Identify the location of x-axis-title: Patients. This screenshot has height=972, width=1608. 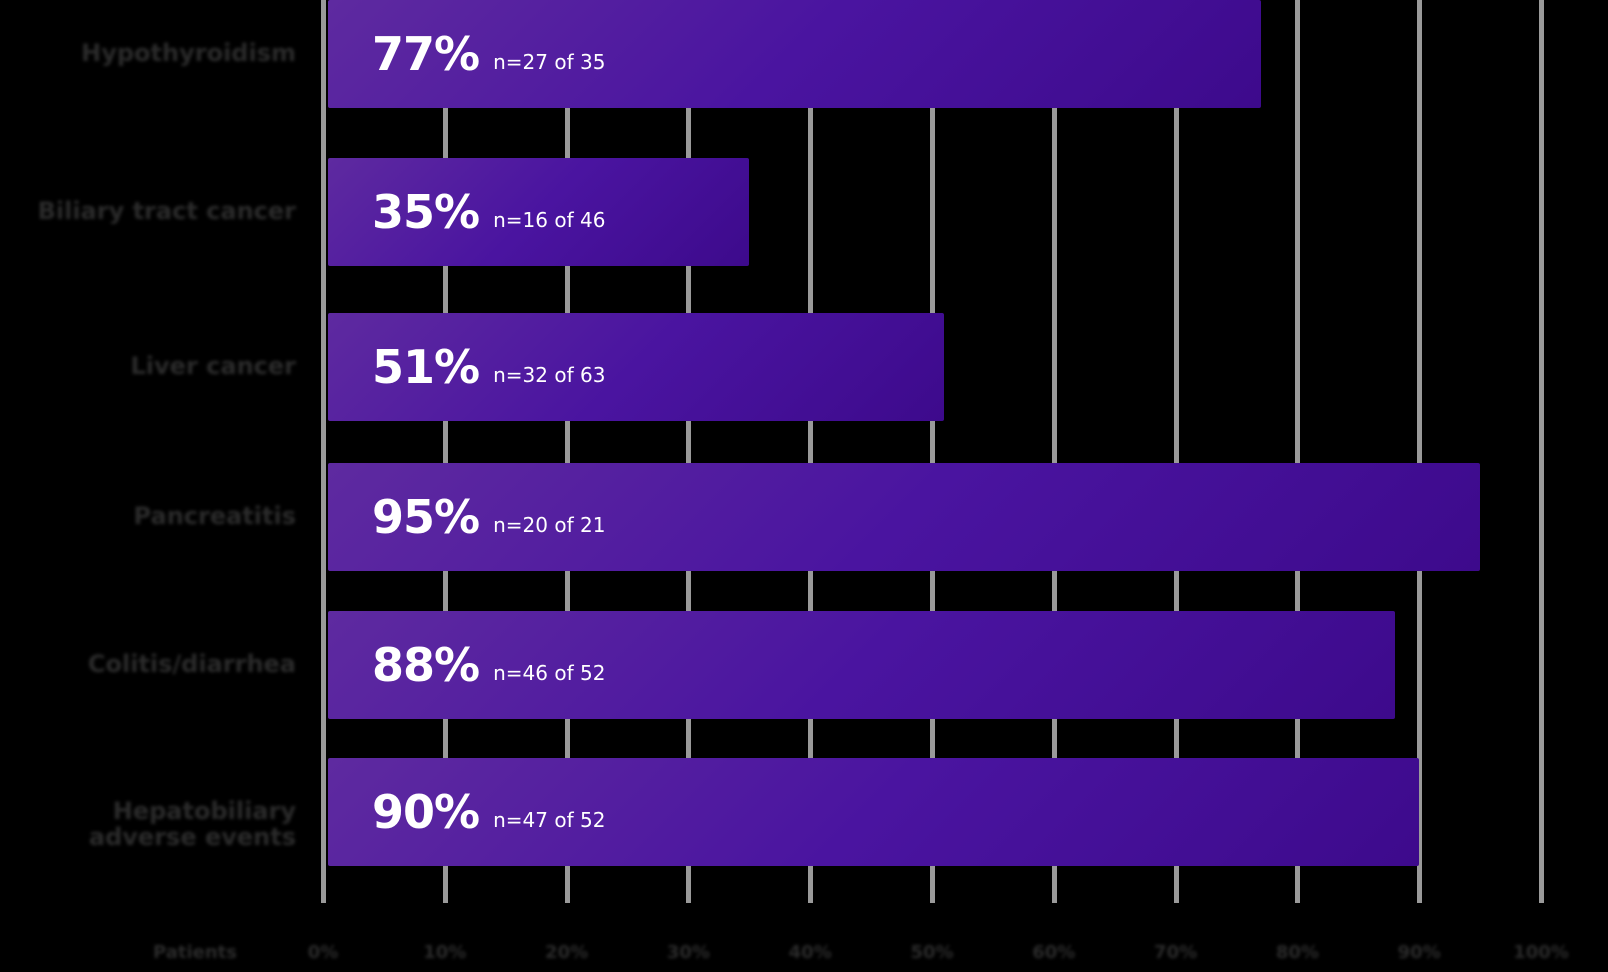
(195, 952).